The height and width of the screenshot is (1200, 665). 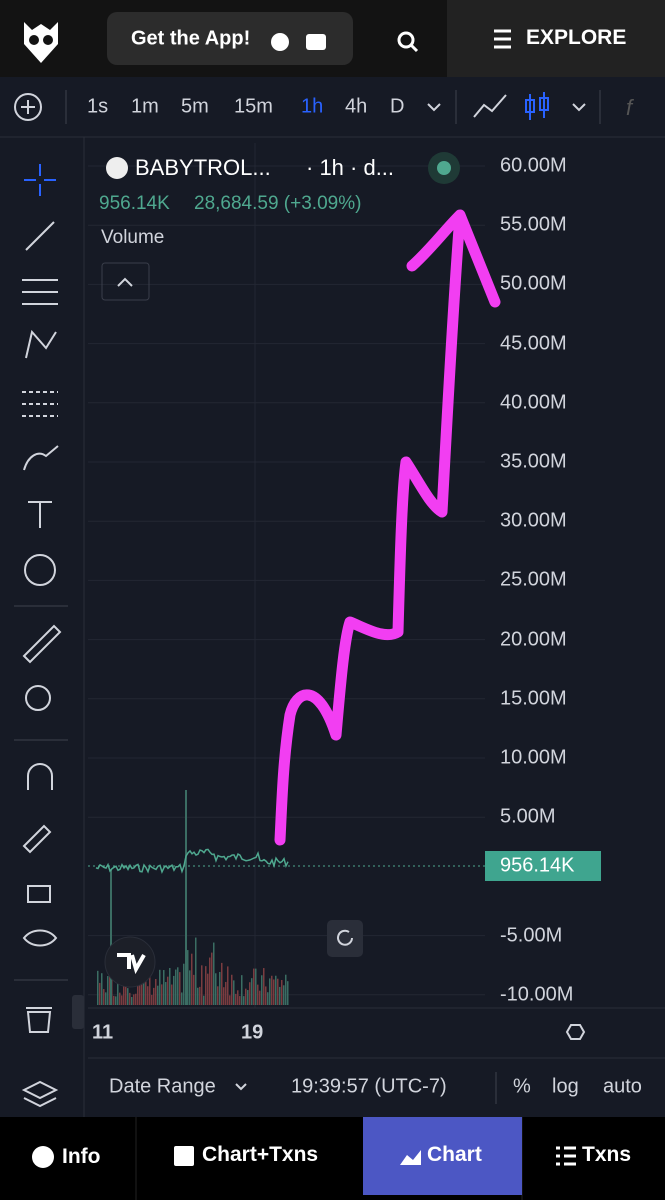 I want to click on emoji-tool, so click(x=40, y=570).